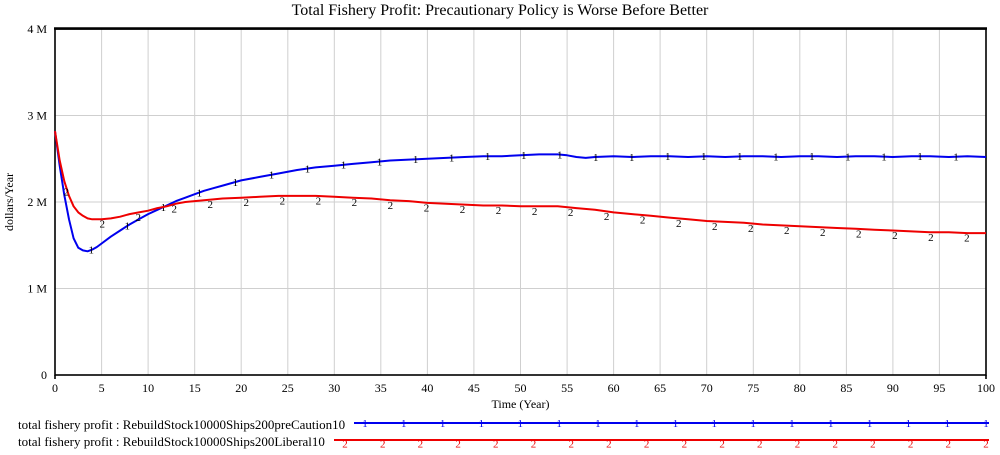 This screenshot has width=1000, height=455. Describe the element at coordinates (148, 388) in the screenshot. I see `x-tick-label: 10` at that location.